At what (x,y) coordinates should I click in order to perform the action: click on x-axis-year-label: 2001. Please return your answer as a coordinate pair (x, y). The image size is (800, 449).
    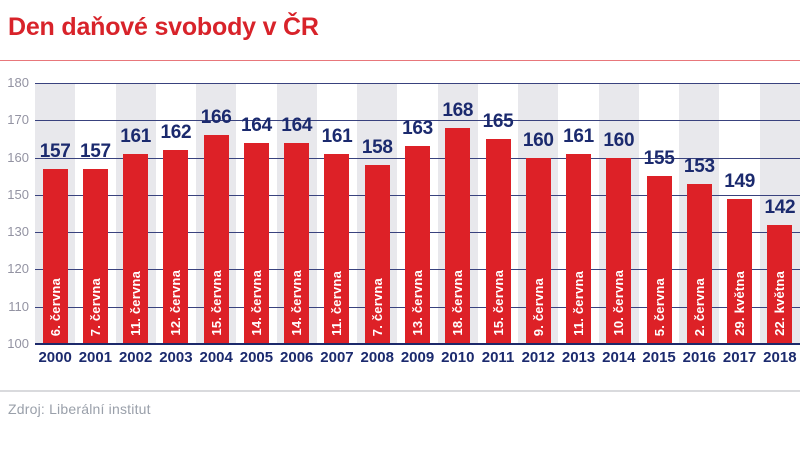
    Looking at the image, I should click on (95, 357).